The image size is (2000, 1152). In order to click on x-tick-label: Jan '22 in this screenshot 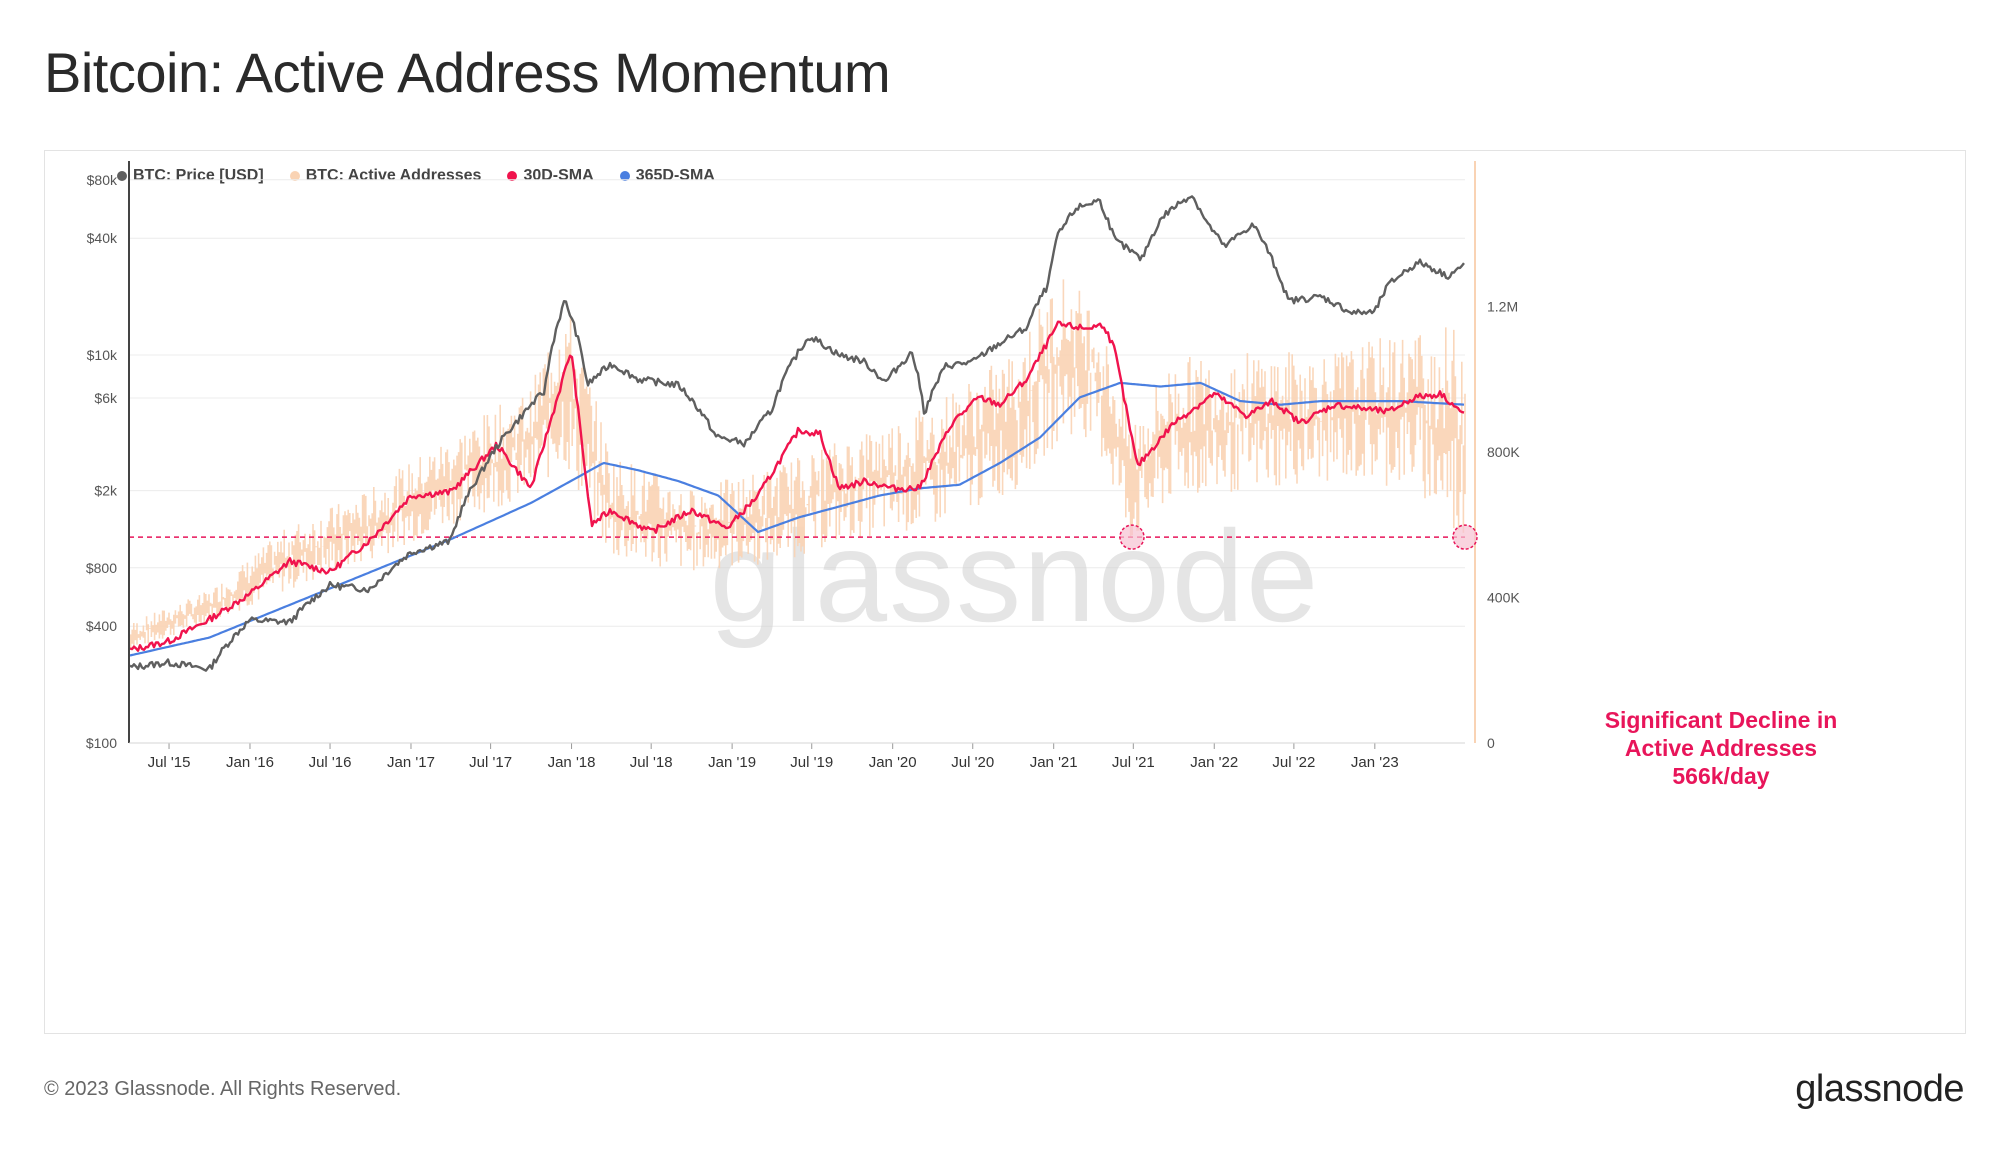, I will do `click(1214, 762)`.